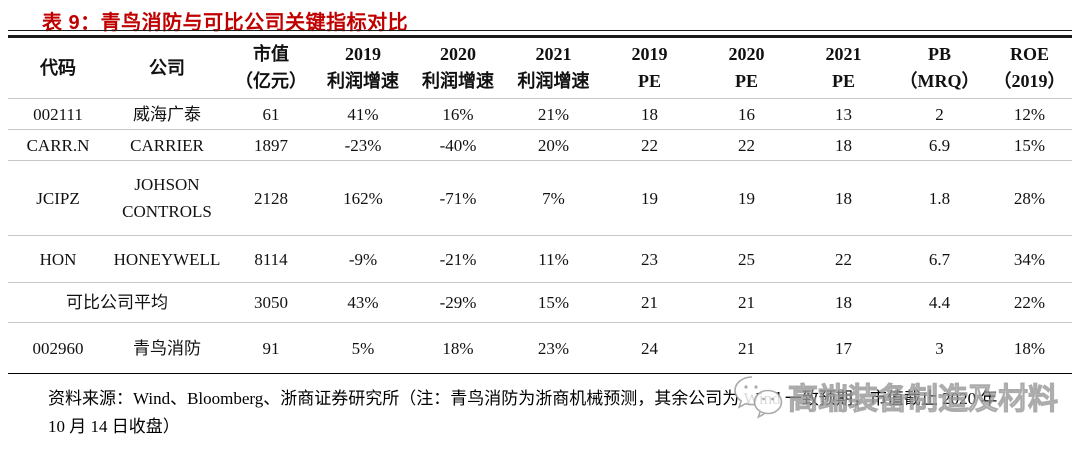  What do you see at coordinates (58, 259) in the screenshot?
I see `cell-code: HON` at bounding box center [58, 259].